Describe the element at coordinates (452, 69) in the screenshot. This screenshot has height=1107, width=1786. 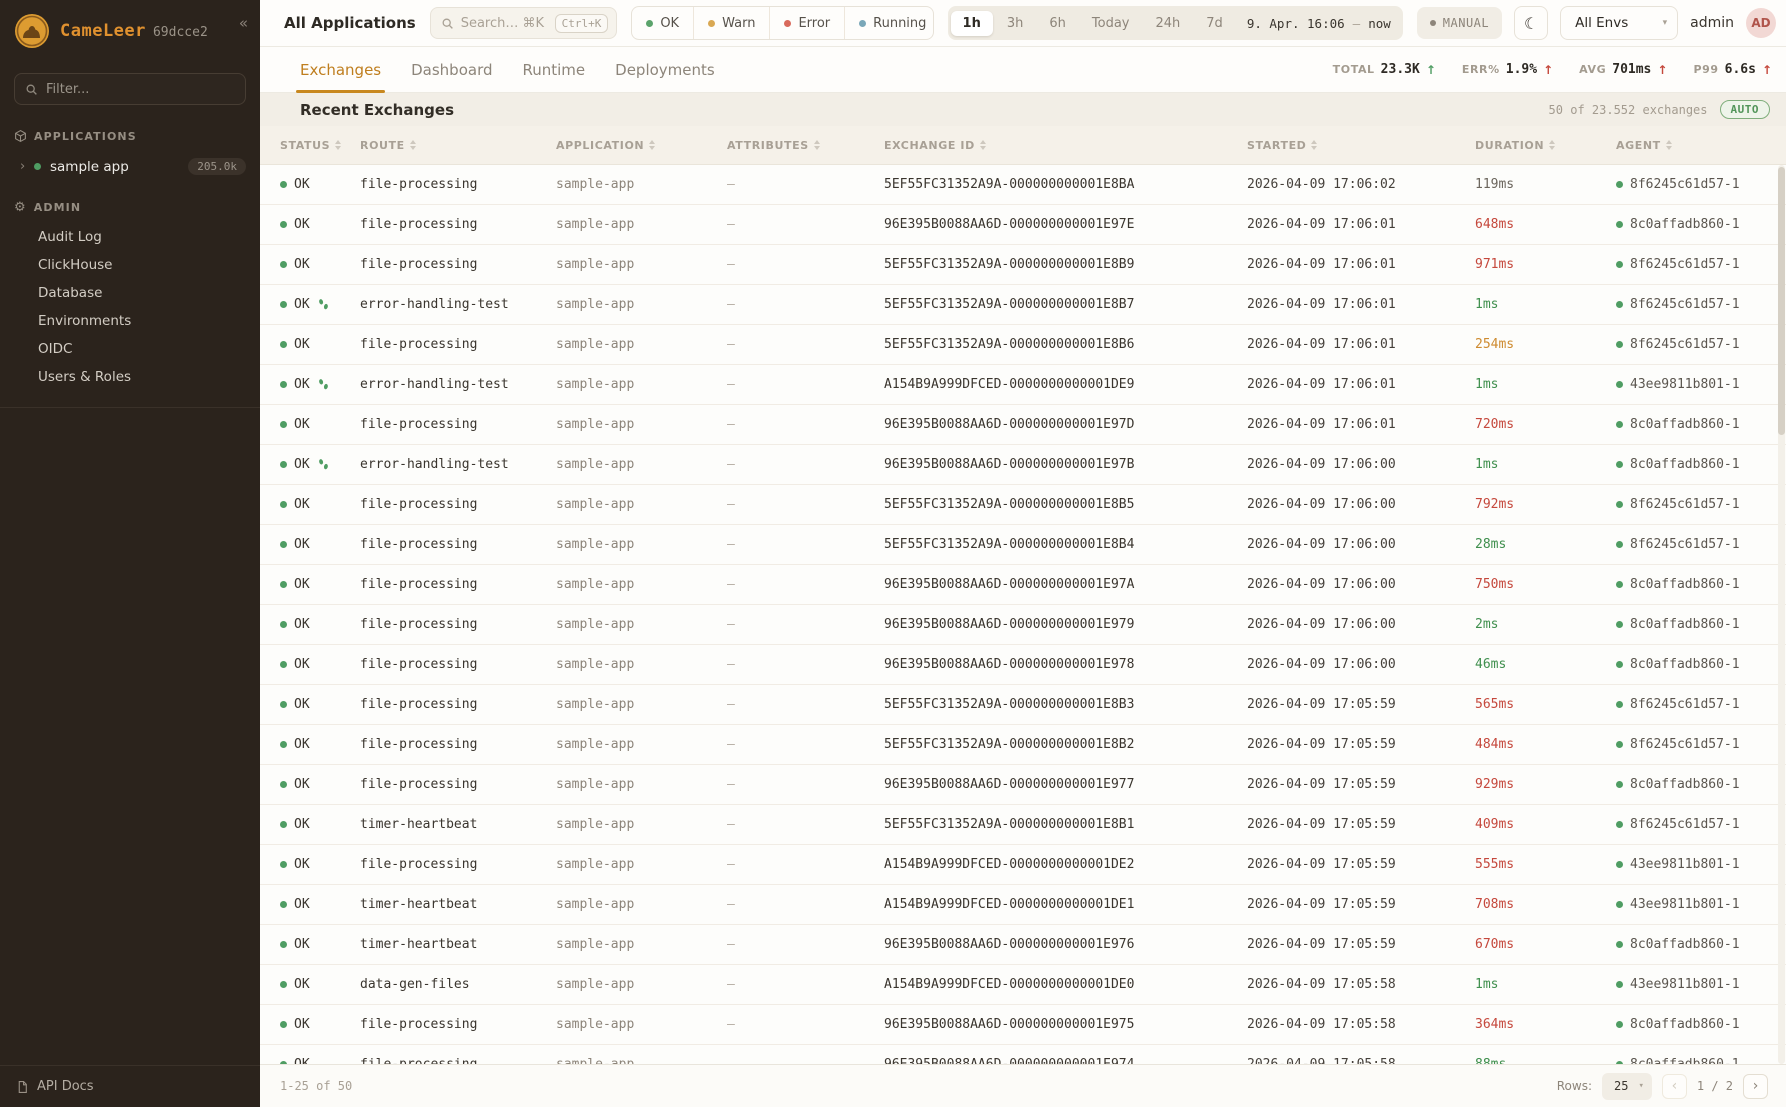
I see `tab-dashboard: Dashboard` at that location.